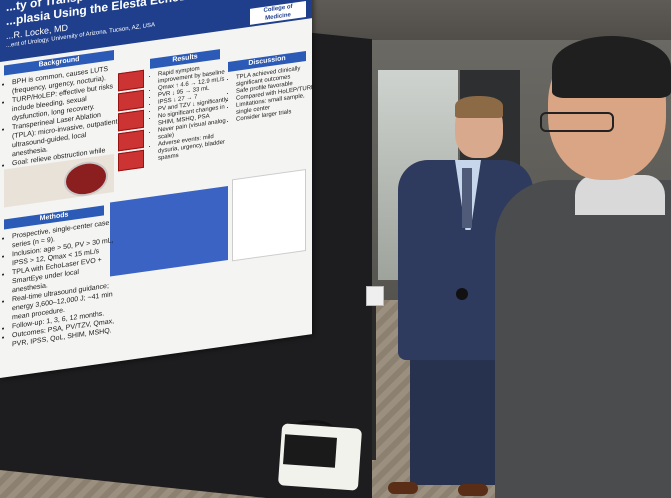 This screenshot has height=498, width=671. I want to click on results-table, so click(169, 231).